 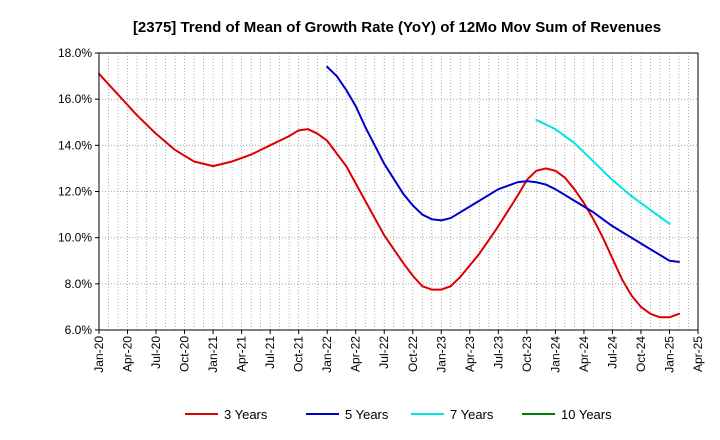 What do you see at coordinates (327, 354) in the screenshot?
I see `x-tick-label: Jan-22` at bounding box center [327, 354].